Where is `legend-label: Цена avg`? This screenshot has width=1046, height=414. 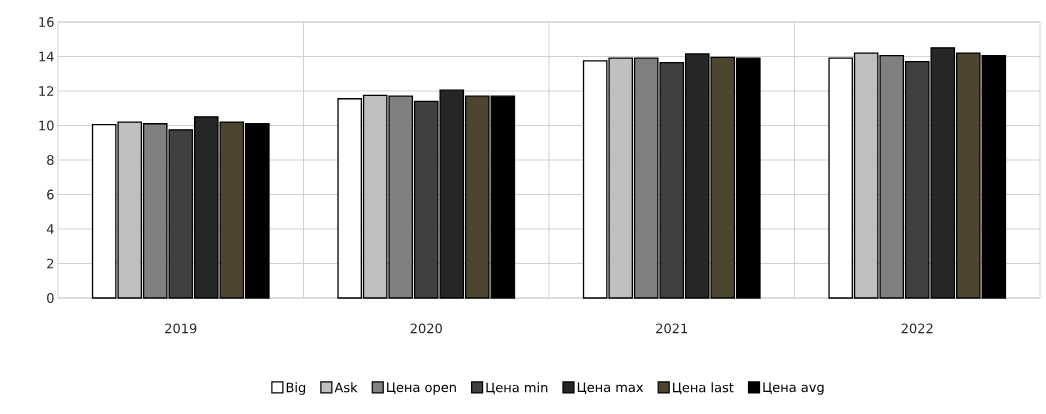
legend-label: Цена avg is located at coordinates (793, 388).